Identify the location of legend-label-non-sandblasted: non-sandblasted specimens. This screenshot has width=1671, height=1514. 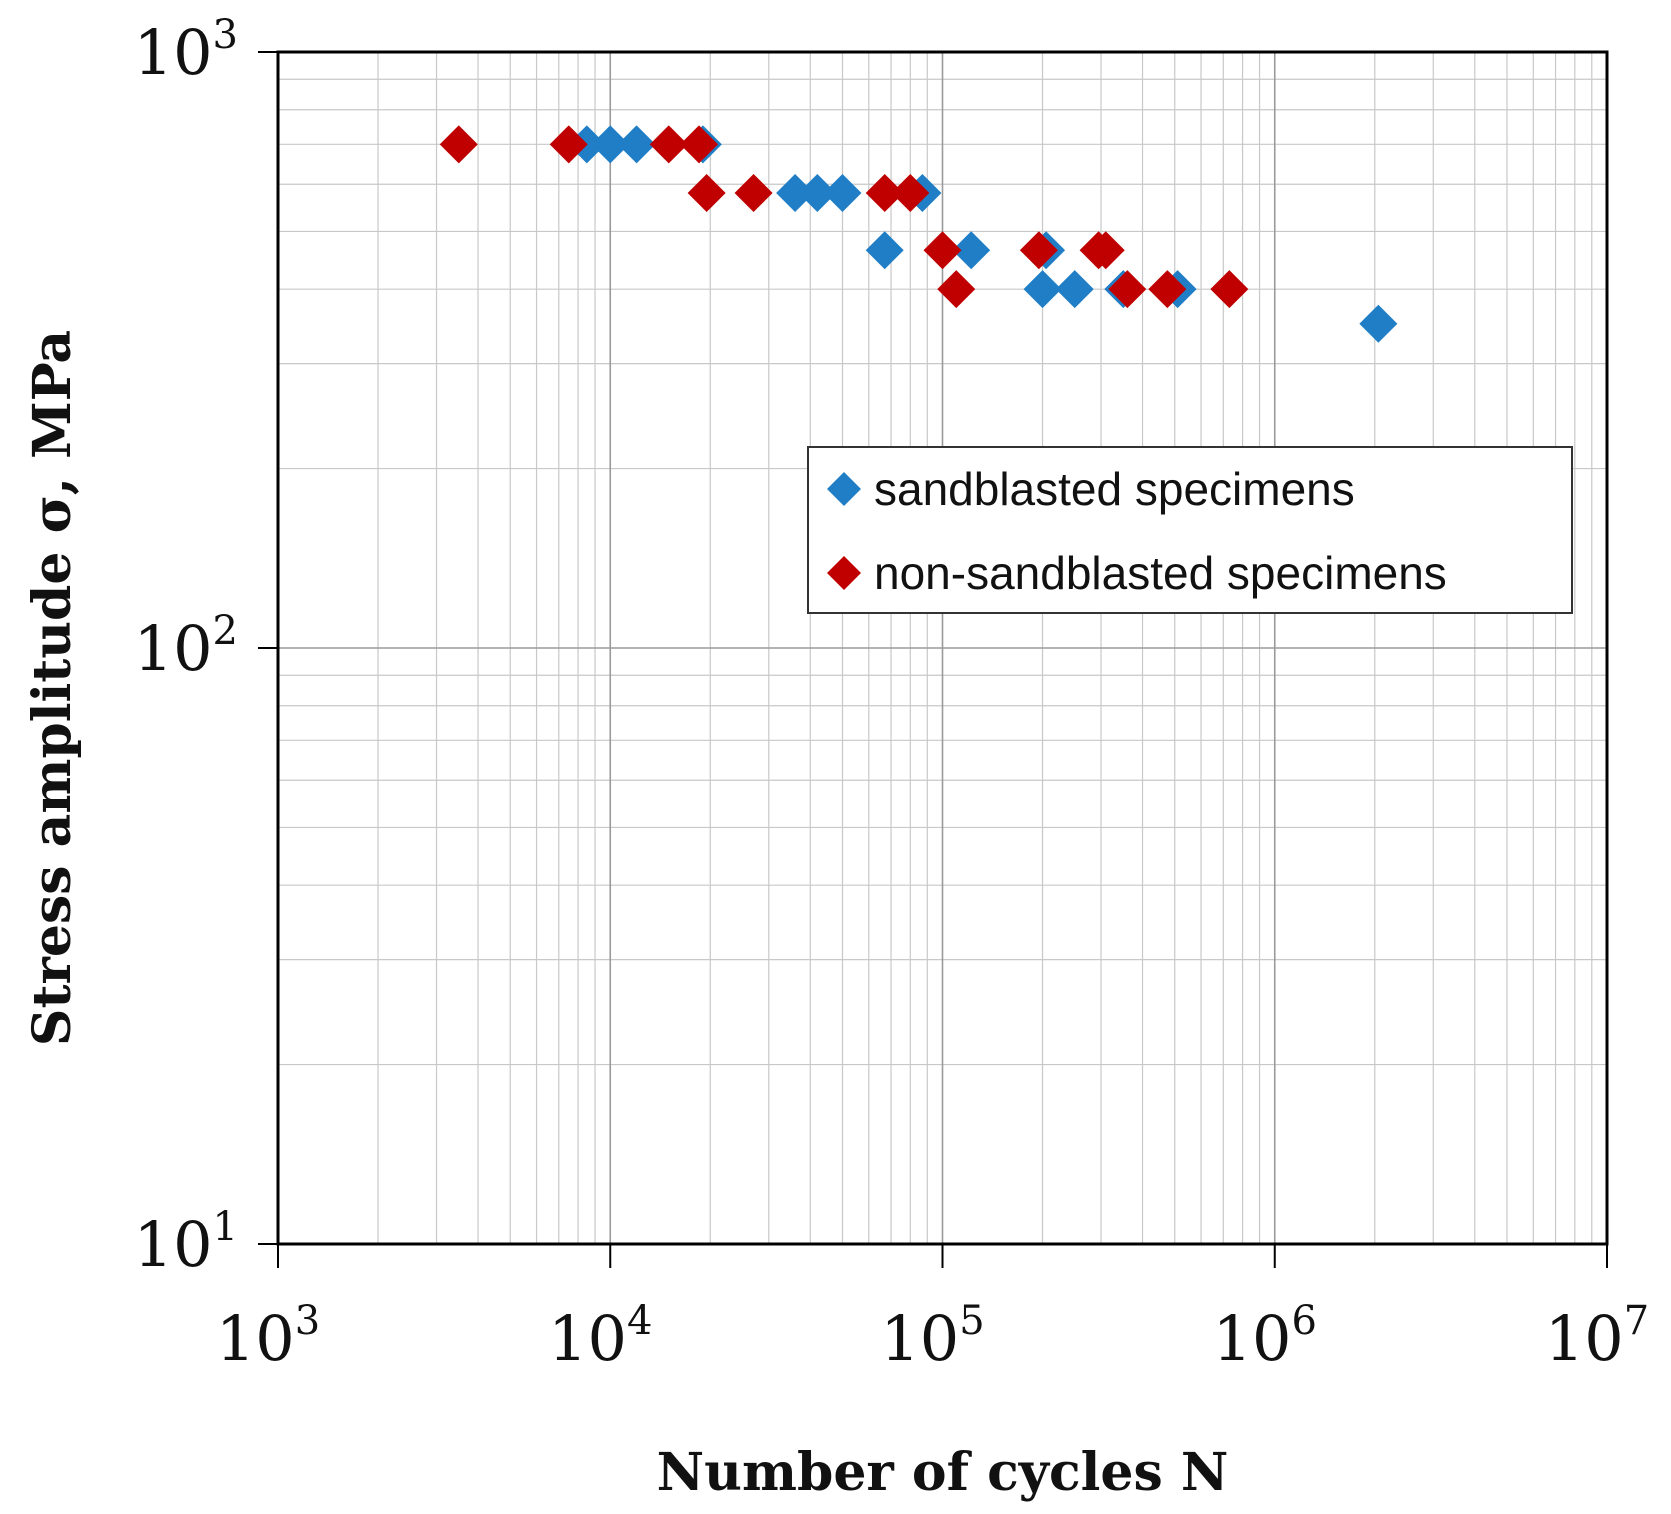
(1160, 573).